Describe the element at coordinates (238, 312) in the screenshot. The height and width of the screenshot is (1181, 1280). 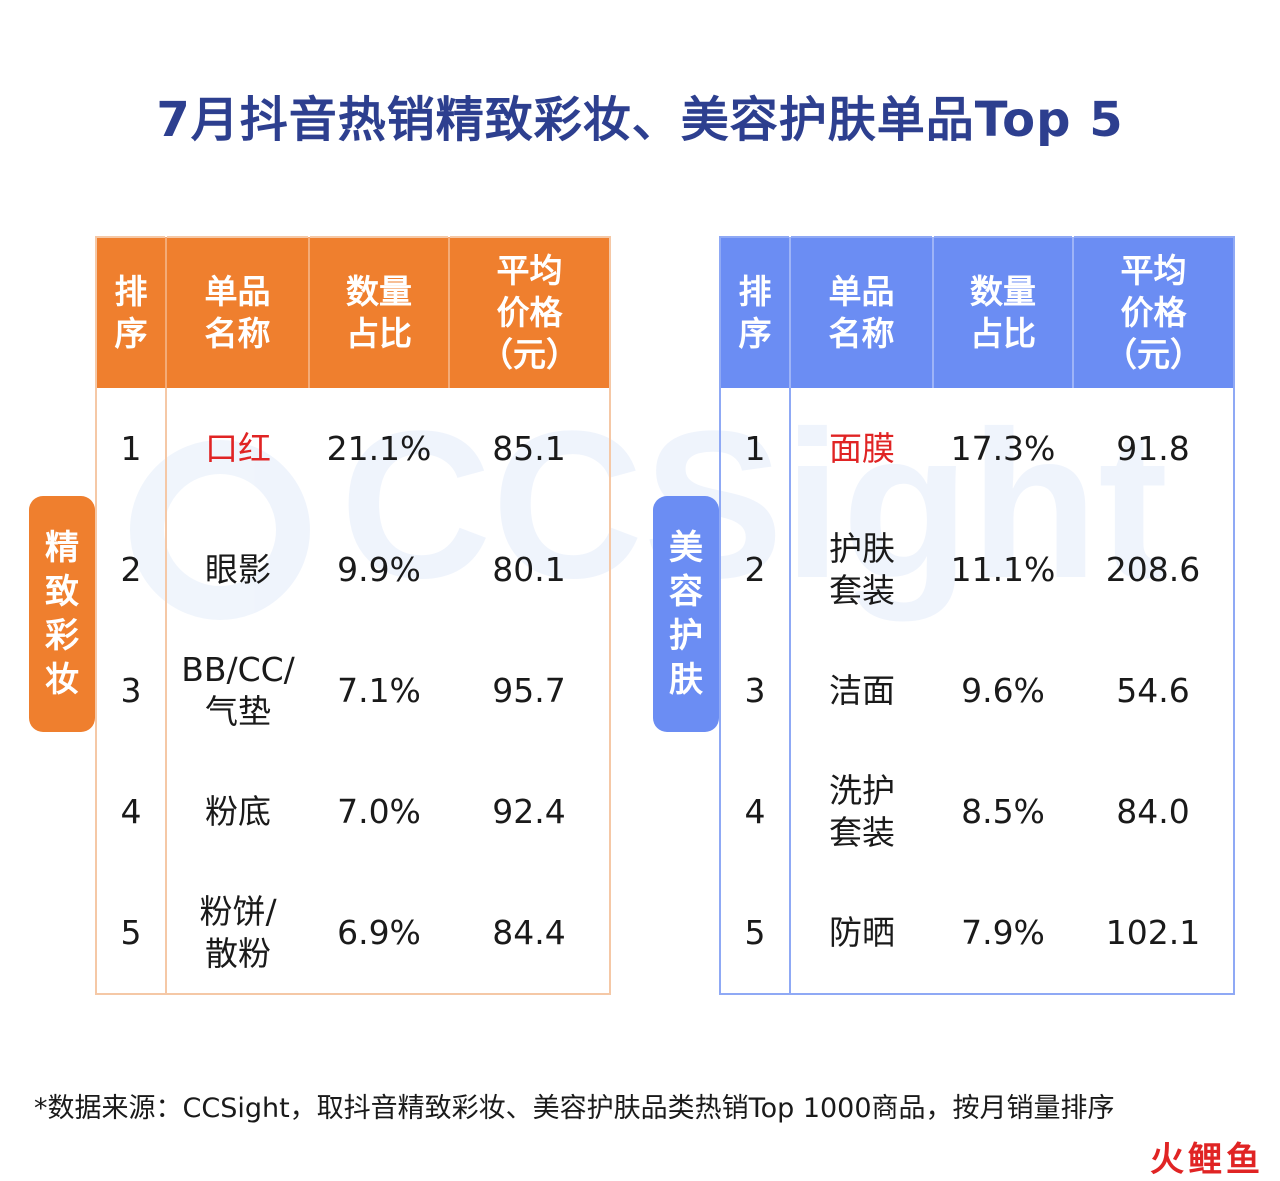
I see `beauty-item-header: 单品 名称` at that location.